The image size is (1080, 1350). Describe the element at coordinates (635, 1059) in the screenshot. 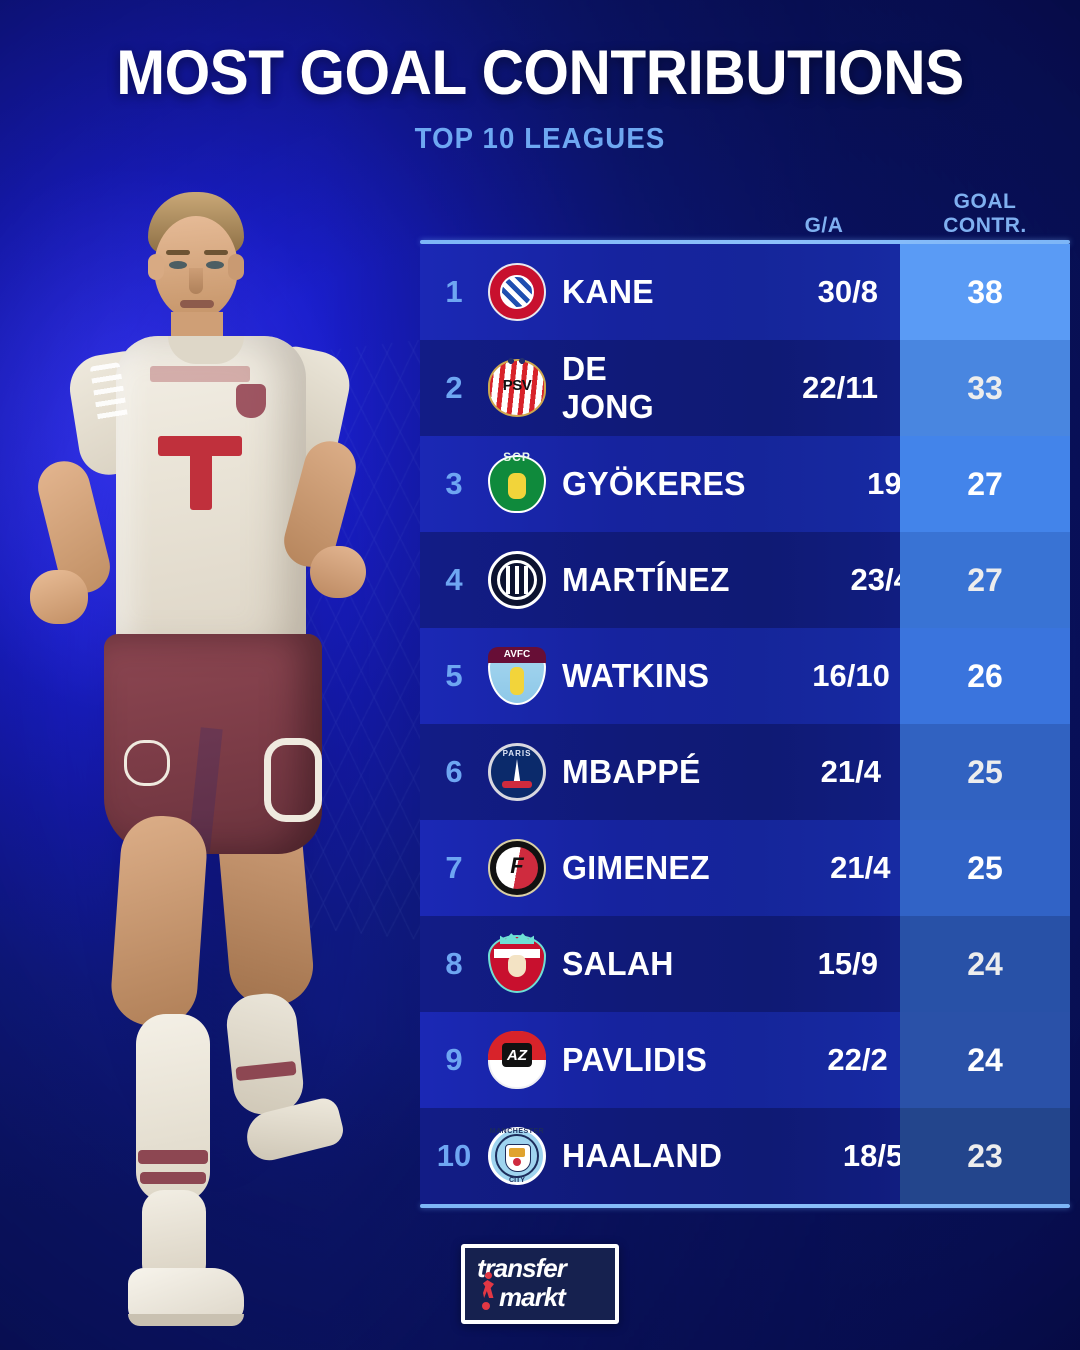

I see `player-name: PAVLIDIS` at that location.